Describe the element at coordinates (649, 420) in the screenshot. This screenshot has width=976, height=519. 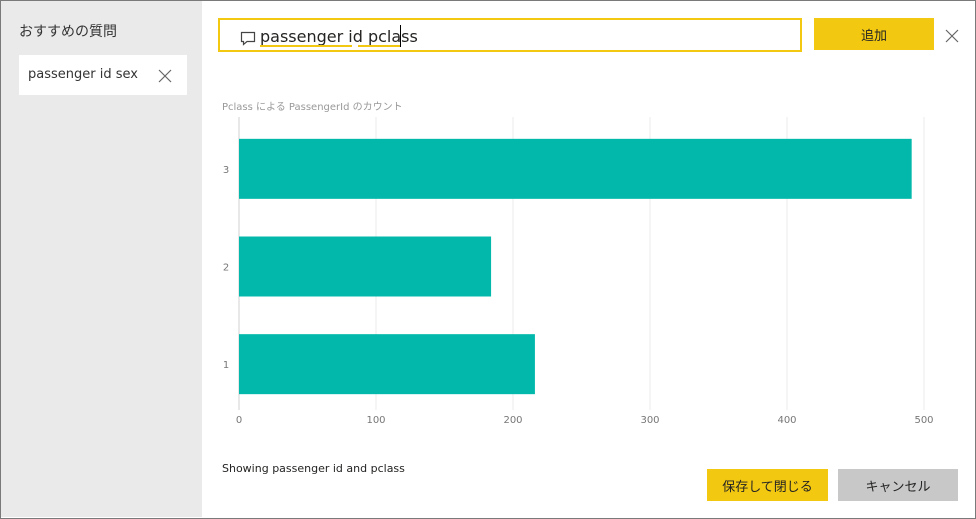
I see `x-tick-label: 300` at that location.